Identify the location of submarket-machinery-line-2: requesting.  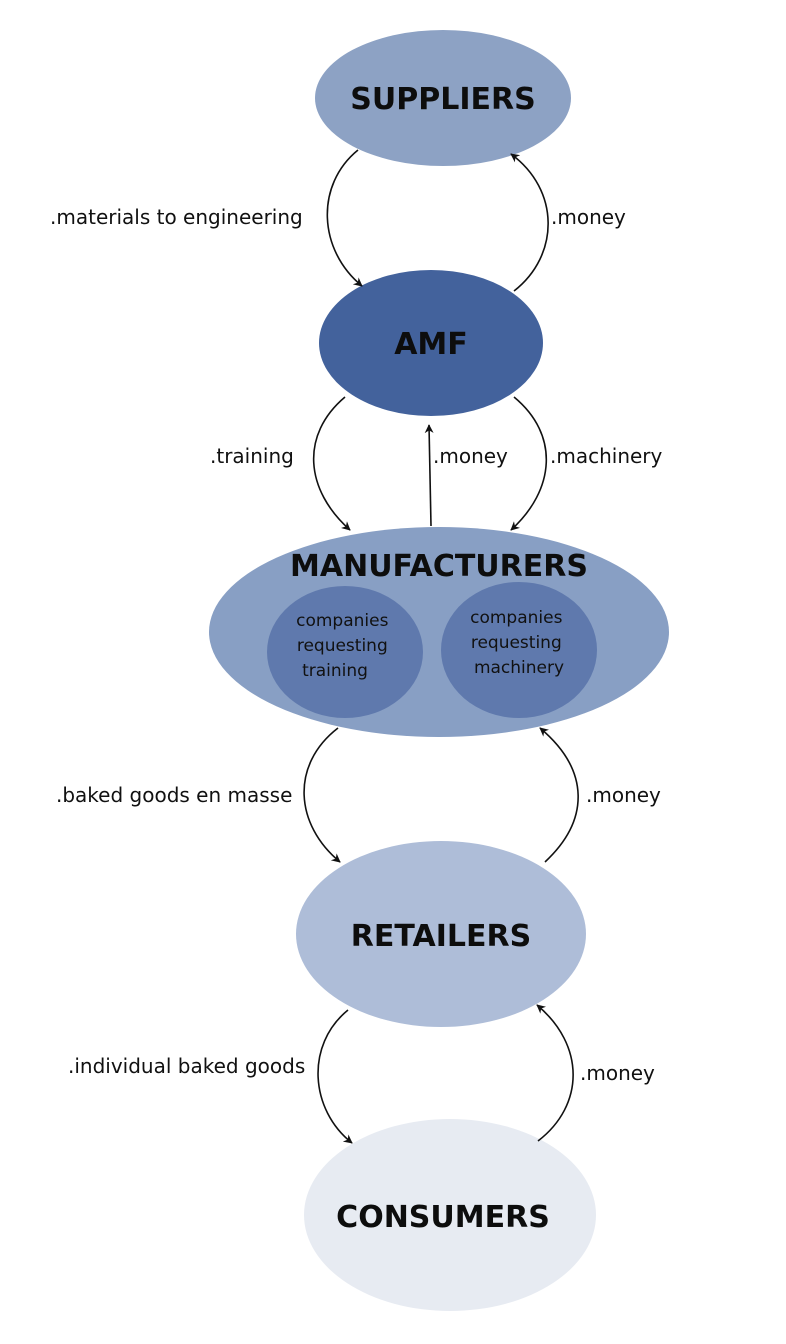
(516, 643).